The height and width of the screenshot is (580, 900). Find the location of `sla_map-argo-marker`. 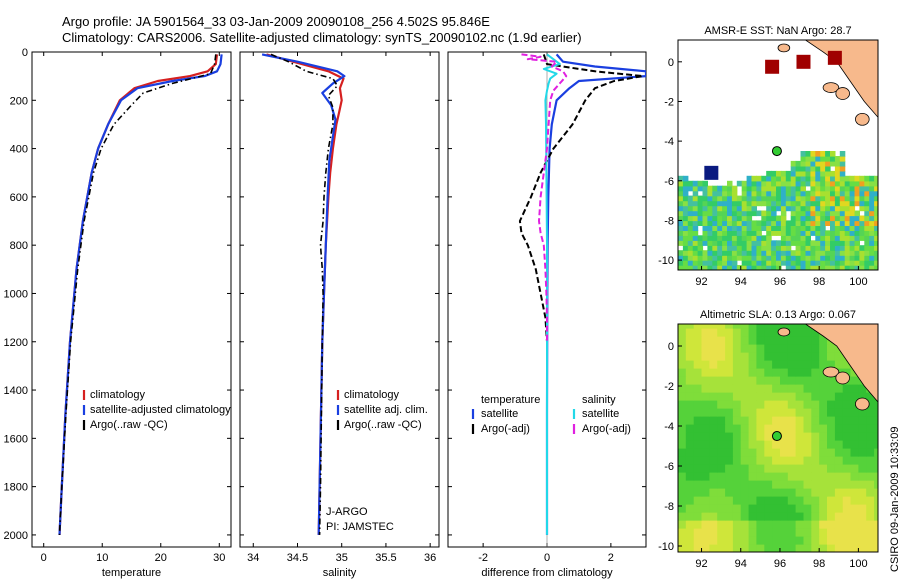

sla_map-argo-marker is located at coordinates (776, 436).